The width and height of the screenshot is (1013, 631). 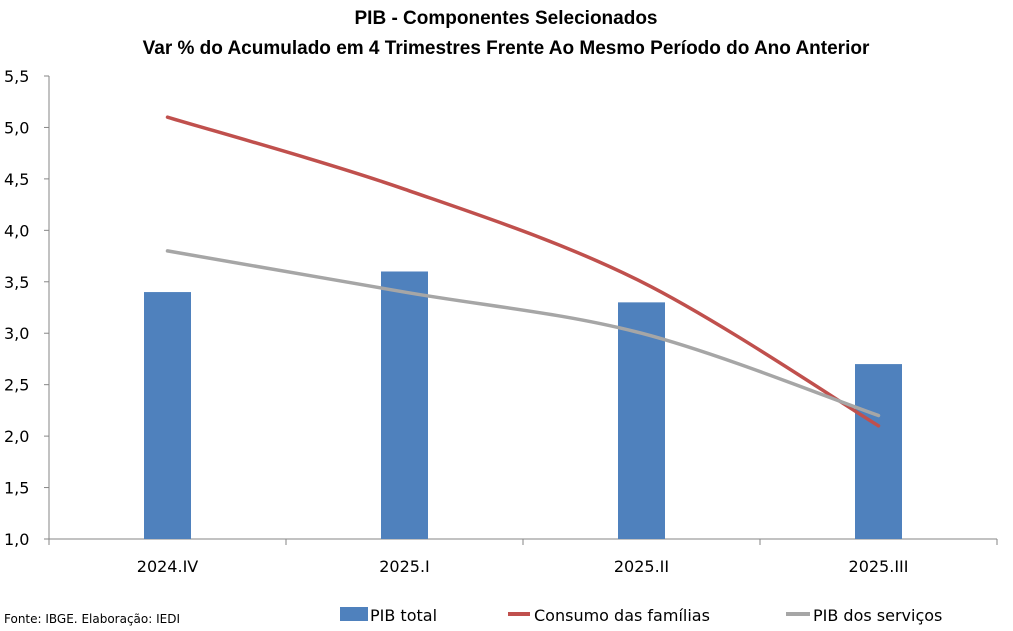 What do you see at coordinates (641, 566) in the screenshot?
I see `x-tick-label: 2025.II` at bounding box center [641, 566].